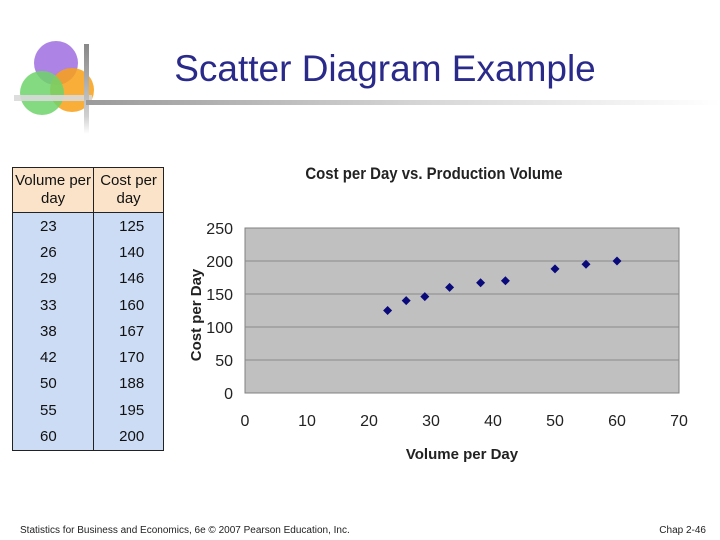 The image size is (720, 540). What do you see at coordinates (128, 305) in the screenshot?
I see `cost-cell: 160` at bounding box center [128, 305].